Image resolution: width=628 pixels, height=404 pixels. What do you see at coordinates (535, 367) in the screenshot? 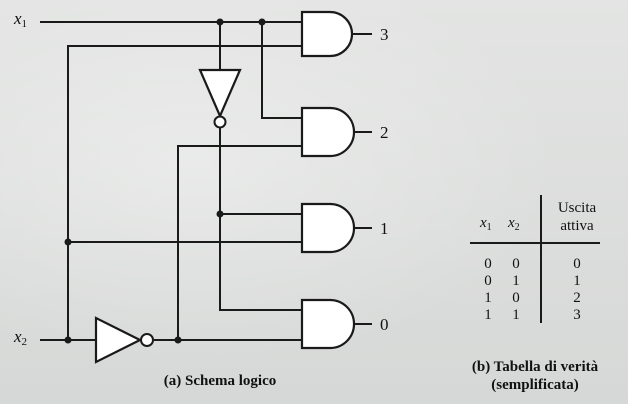
I see `caption-truth-table-line1: (b) Tabella di verità` at bounding box center [535, 367].